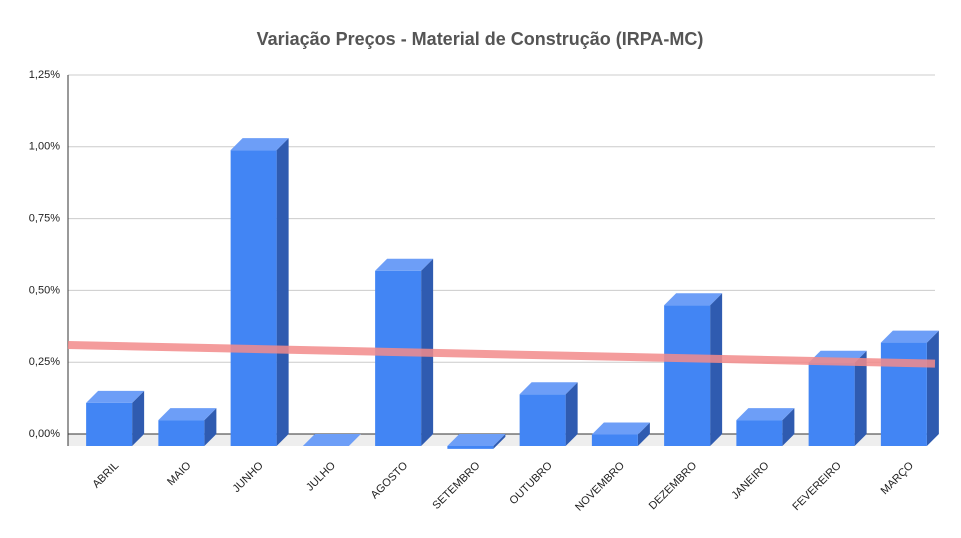 This screenshot has height=538, width=961. What do you see at coordinates (44, 434) in the screenshot?
I see `y-tick-label: 0,00%` at bounding box center [44, 434].